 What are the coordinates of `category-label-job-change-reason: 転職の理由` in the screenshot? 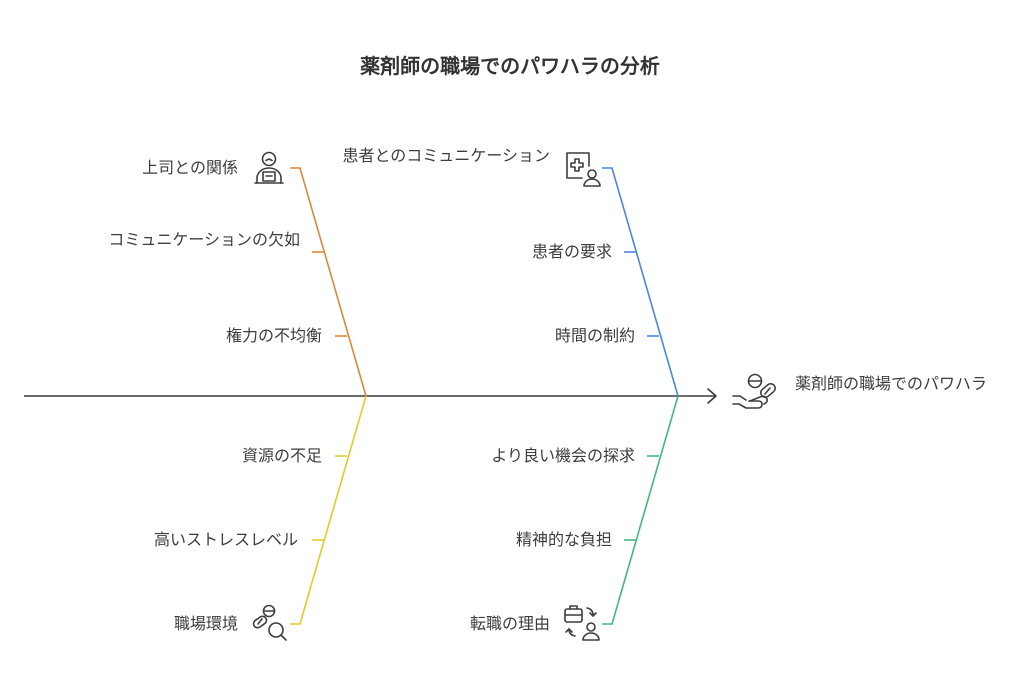 It's located at (509, 623).